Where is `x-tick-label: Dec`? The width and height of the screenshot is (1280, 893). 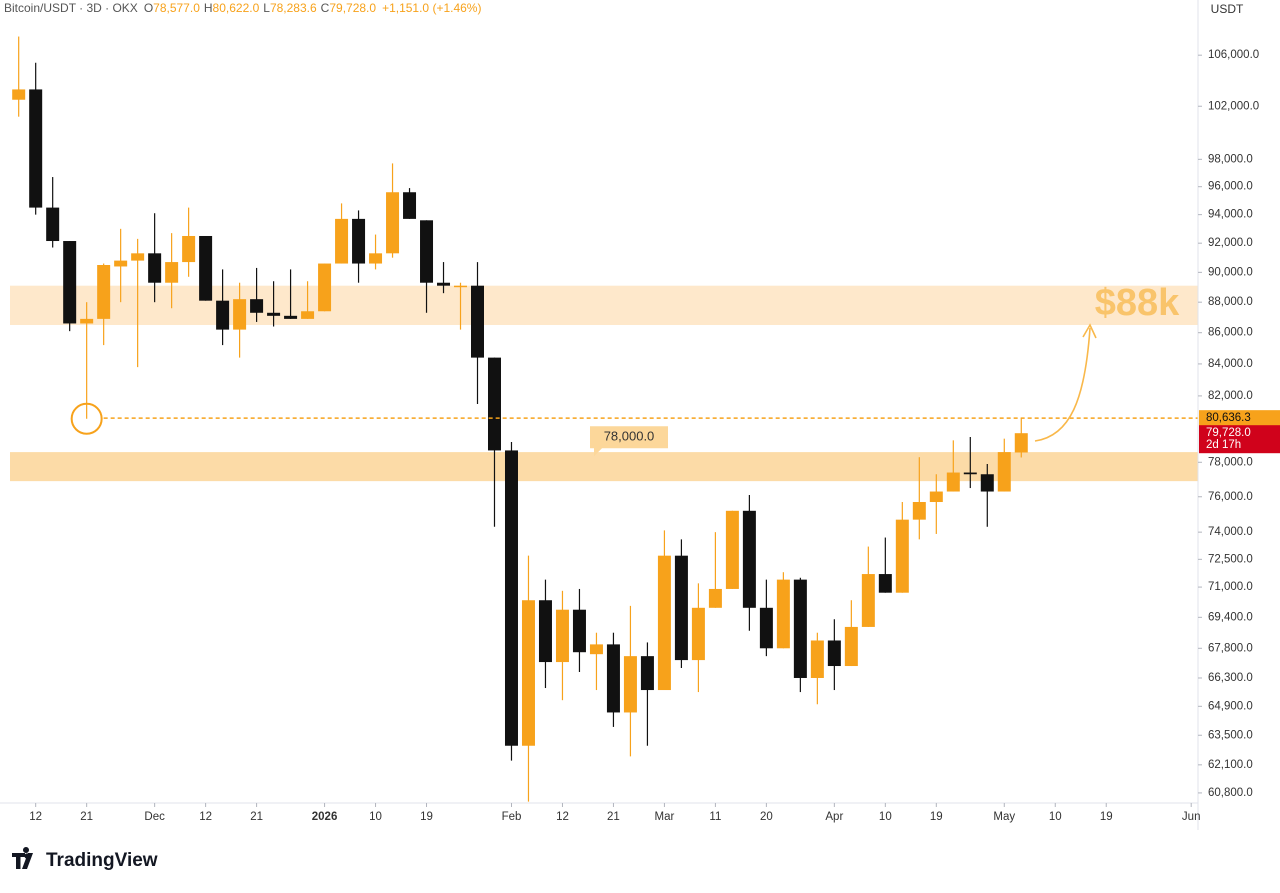 x-tick-label: Dec is located at coordinates (154, 817).